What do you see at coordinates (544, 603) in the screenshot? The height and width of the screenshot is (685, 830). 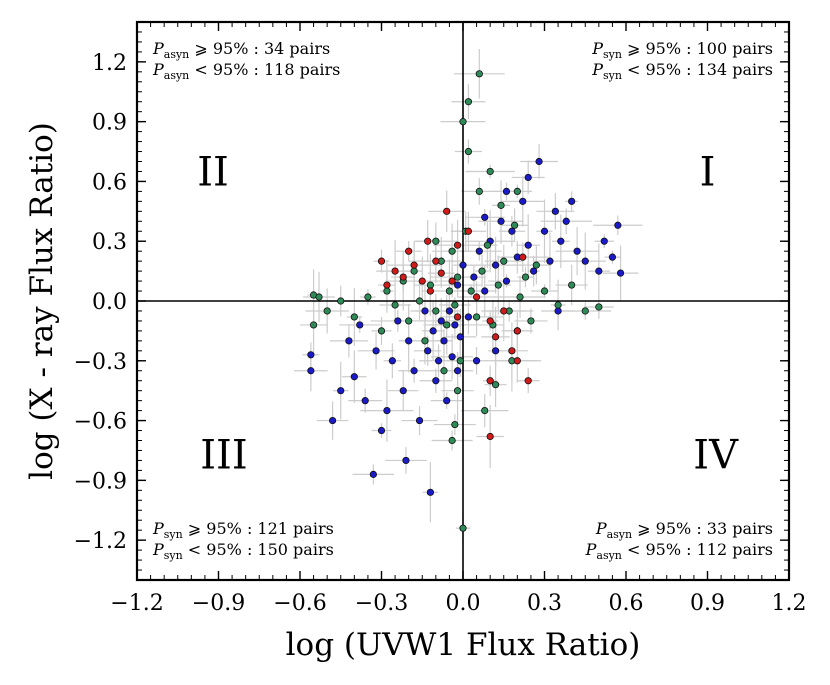 I see `x-tick-label: 0.3` at bounding box center [544, 603].